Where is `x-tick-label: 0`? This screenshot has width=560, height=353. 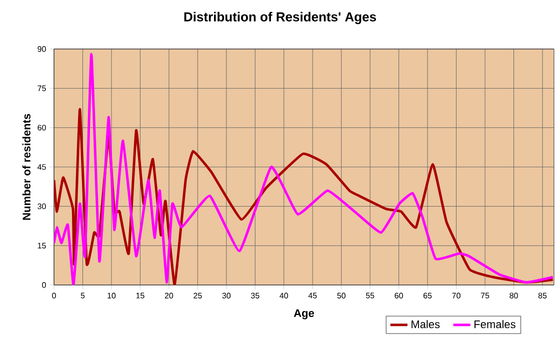
x-tick-label: 0 is located at coordinates (54, 295).